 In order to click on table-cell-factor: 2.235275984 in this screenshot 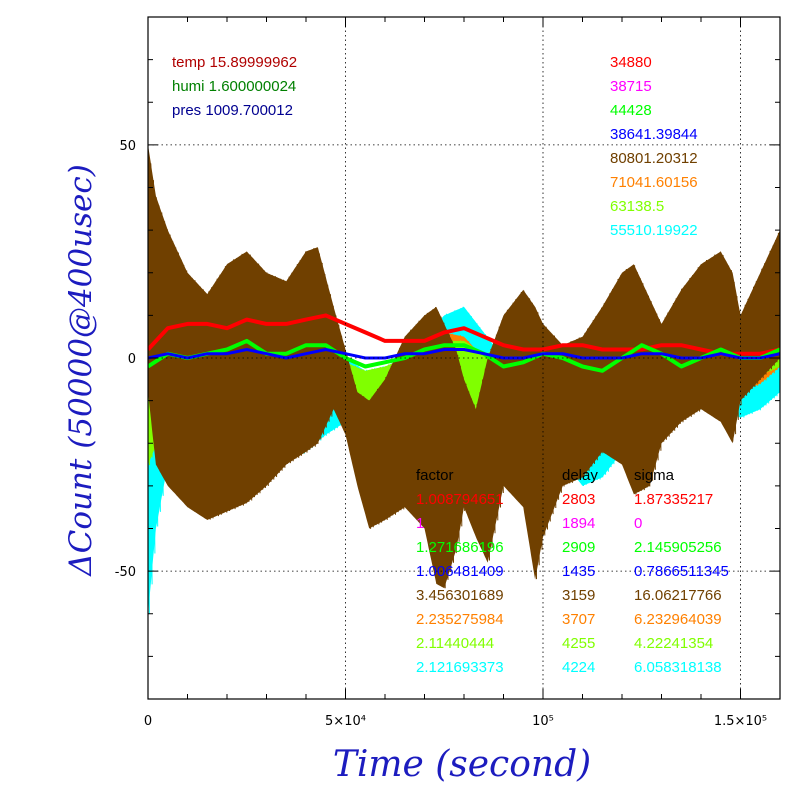, I will do `click(460, 619)`.